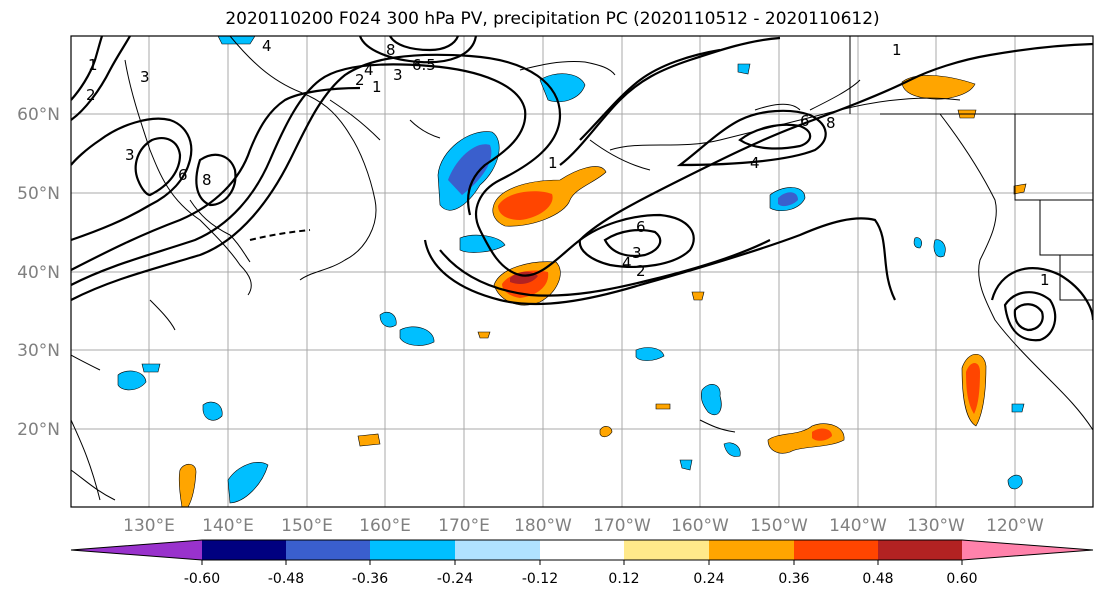 Image resolution: width=1105 pixels, height=601 pixels. Describe the element at coordinates (280, 235) in the screenshot. I see `pv-dashed-contour` at that location.